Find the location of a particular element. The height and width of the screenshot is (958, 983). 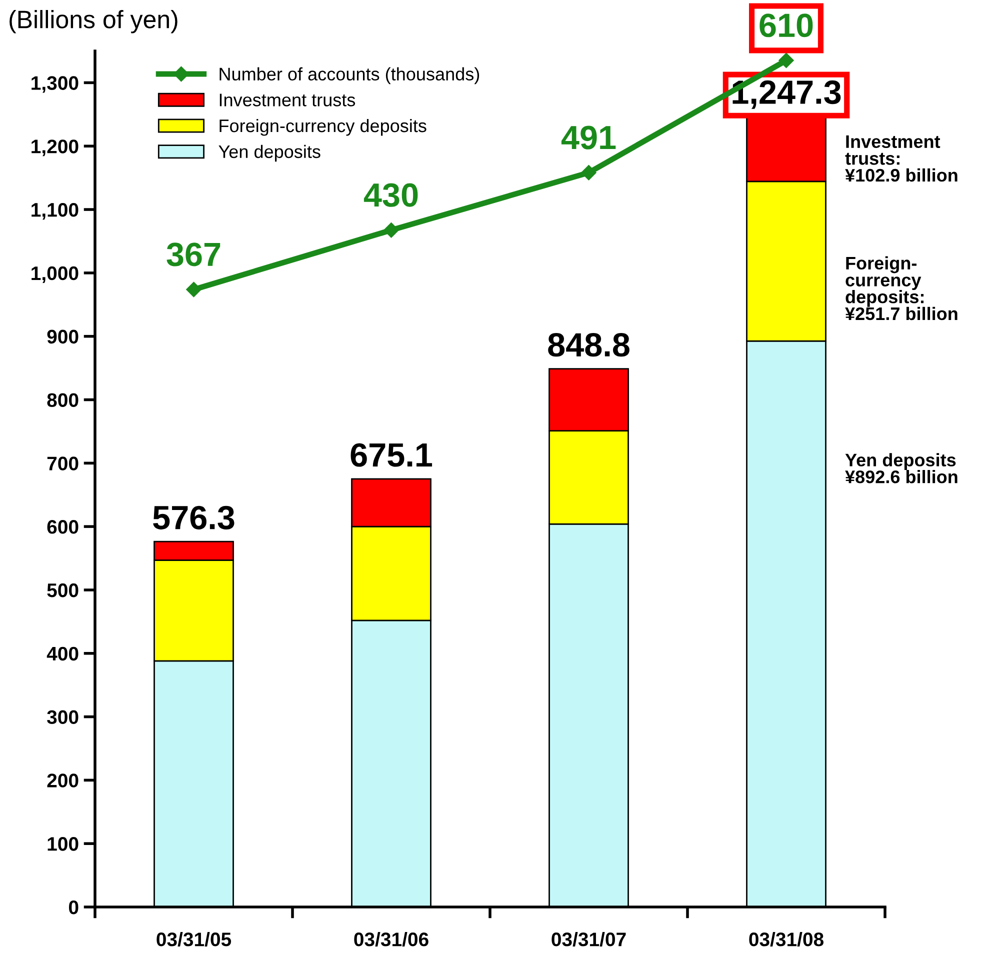

y-tick-label: 0 is located at coordinates (73, 907).